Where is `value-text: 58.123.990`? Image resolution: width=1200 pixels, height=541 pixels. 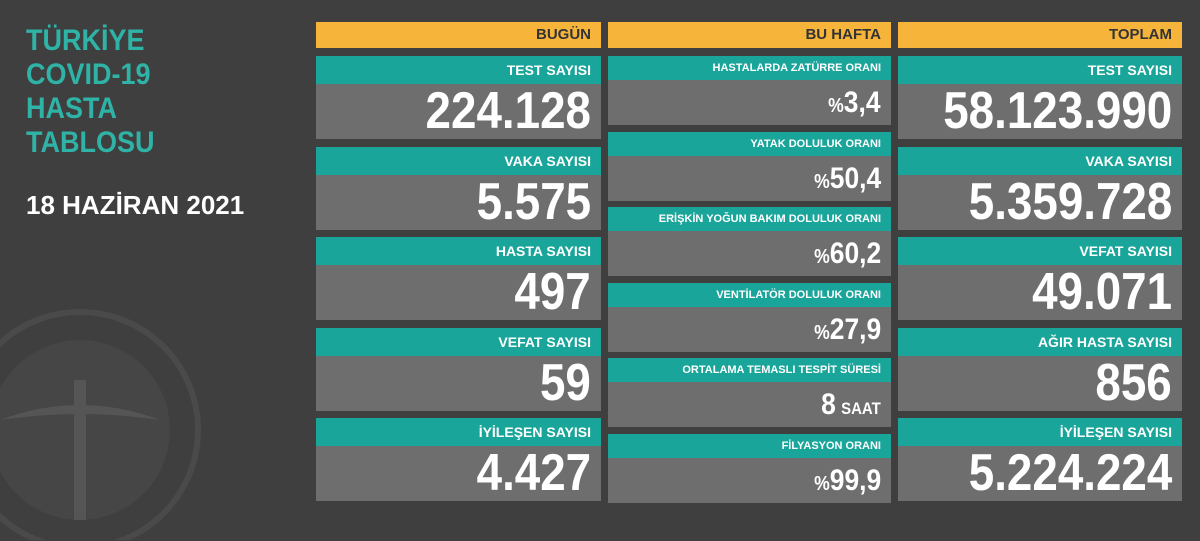
value-text: 58.123.990 is located at coordinates (1057, 111).